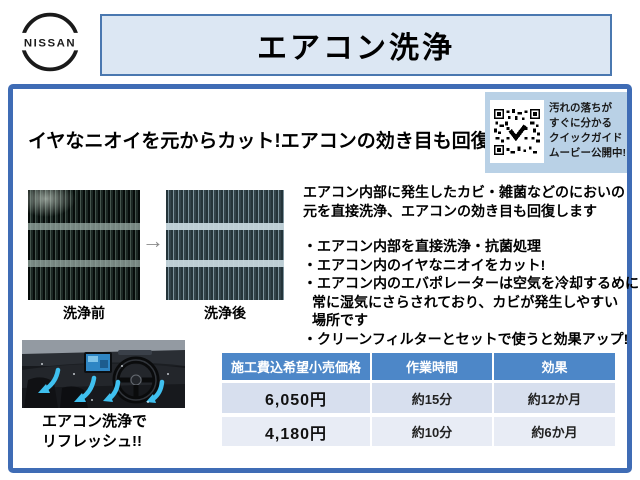 The width and height of the screenshot is (640, 480). I want to click on refresh-caption: エアコン洗浄で リフレッシュ!!, so click(94, 431).